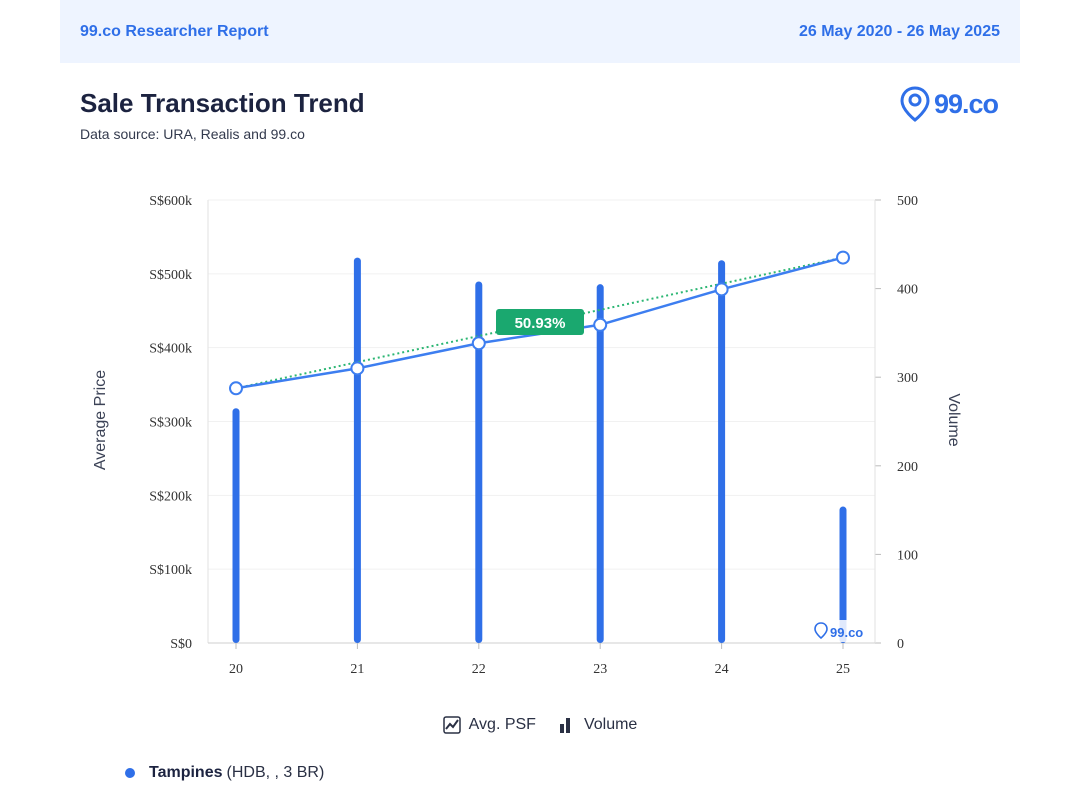 The height and width of the screenshot is (810, 1080). I want to click on chart-legend: Avg. PSF Volume, so click(540, 725).